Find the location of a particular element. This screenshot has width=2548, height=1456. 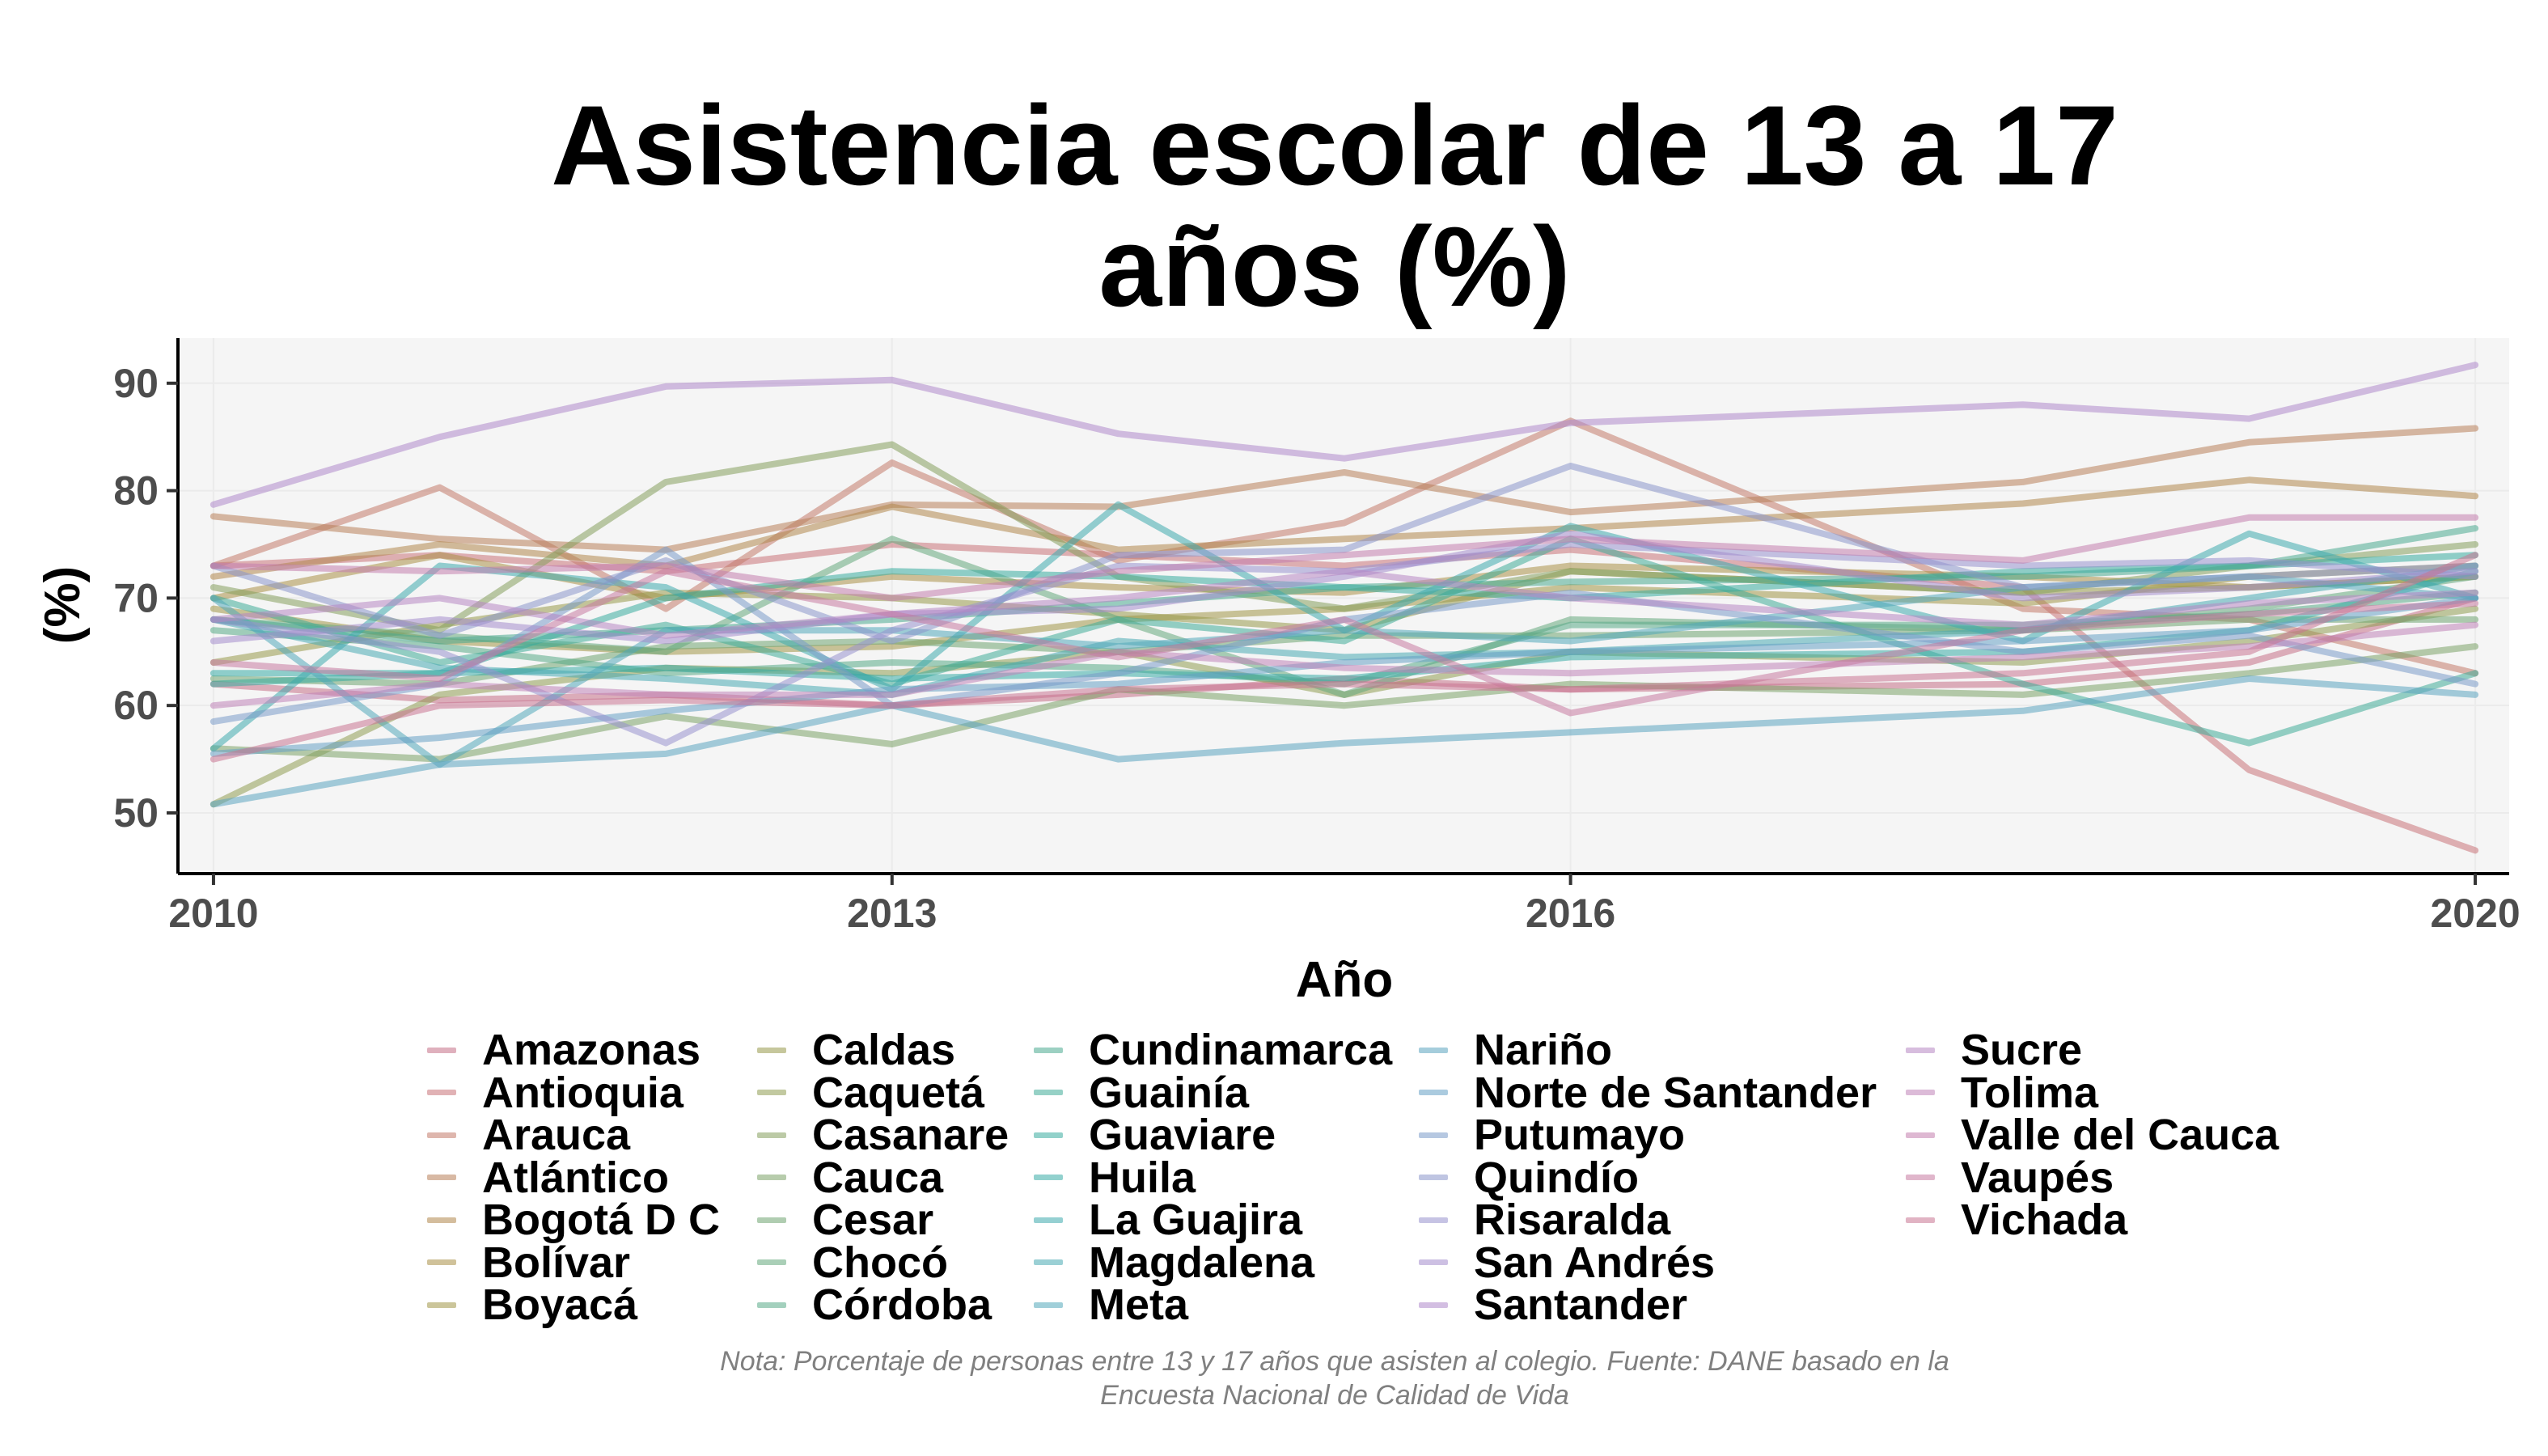

y-tick-label: 70 is located at coordinates (136, 597).